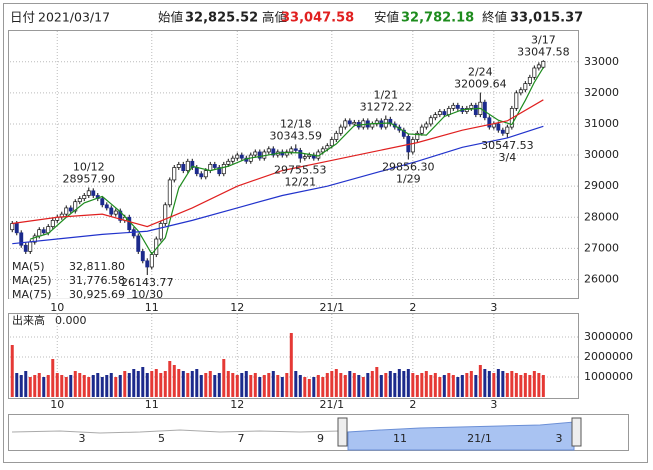 The image size is (653, 470). What do you see at coordinates (601, 154) in the screenshot?
I see `y-tick-label: 30000` at bounding box center [601, 154].